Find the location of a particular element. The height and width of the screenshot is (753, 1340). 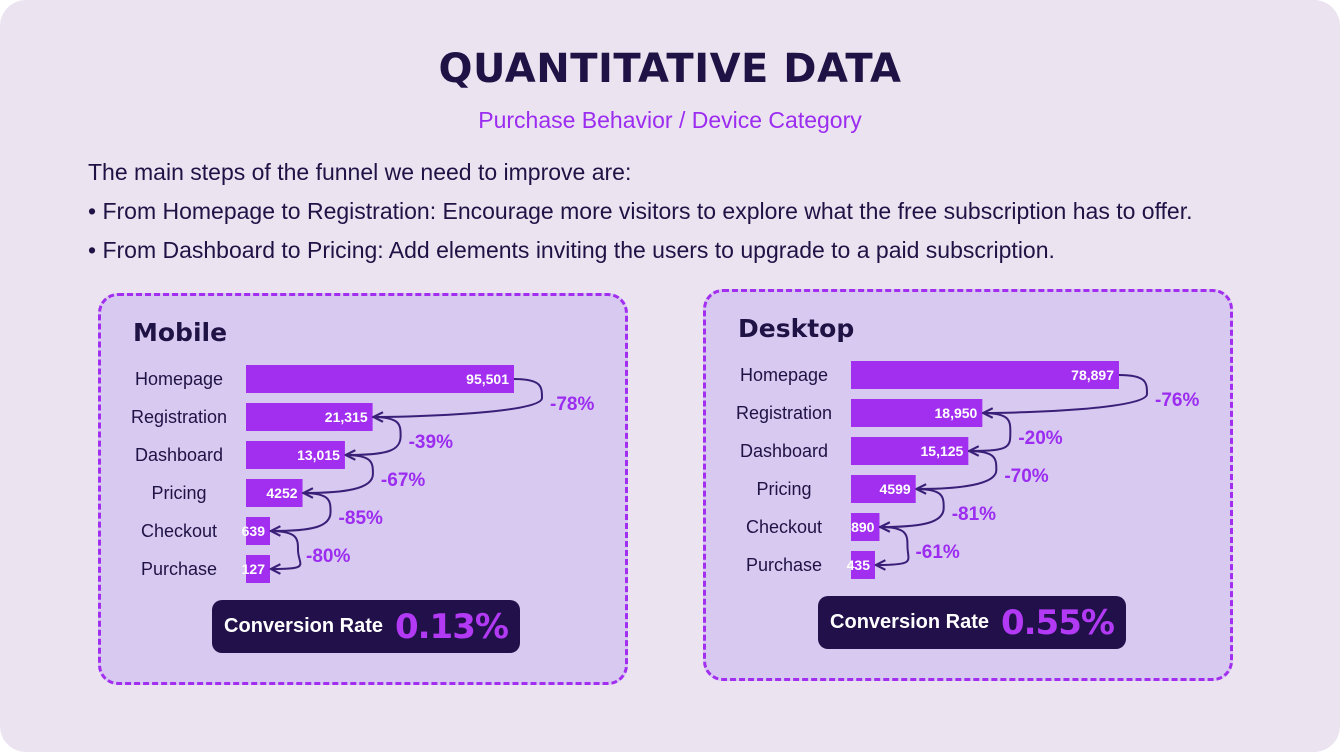

conversion-rate-box: Conversion Rate 0.13% is located at coordinates (366, 626).